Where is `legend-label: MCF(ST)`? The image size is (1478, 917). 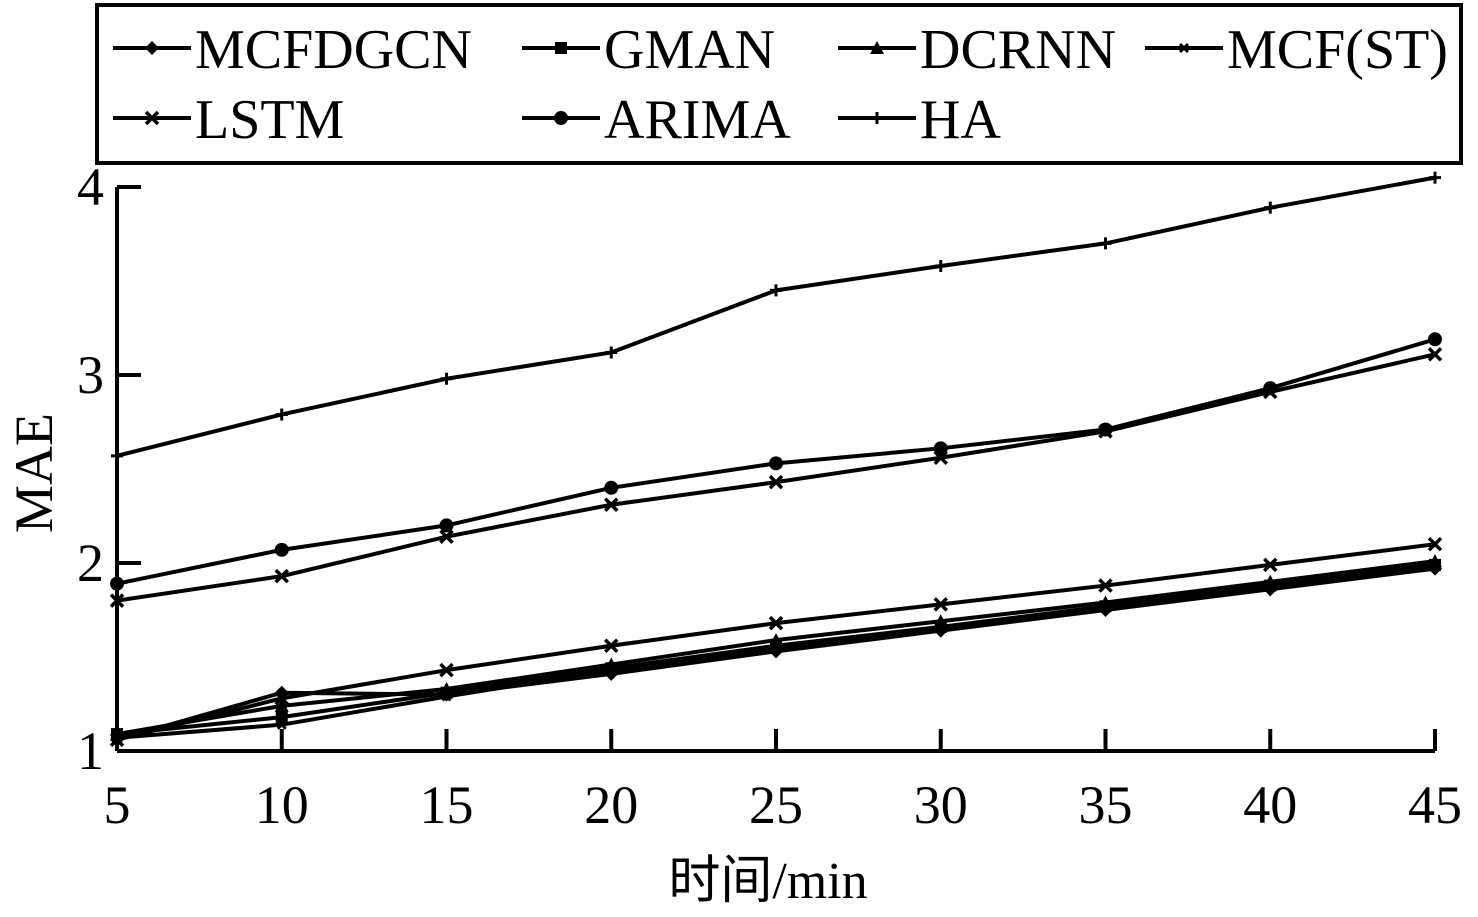
legend-label: MCF(ST) is located at coordinates (1337, 50).